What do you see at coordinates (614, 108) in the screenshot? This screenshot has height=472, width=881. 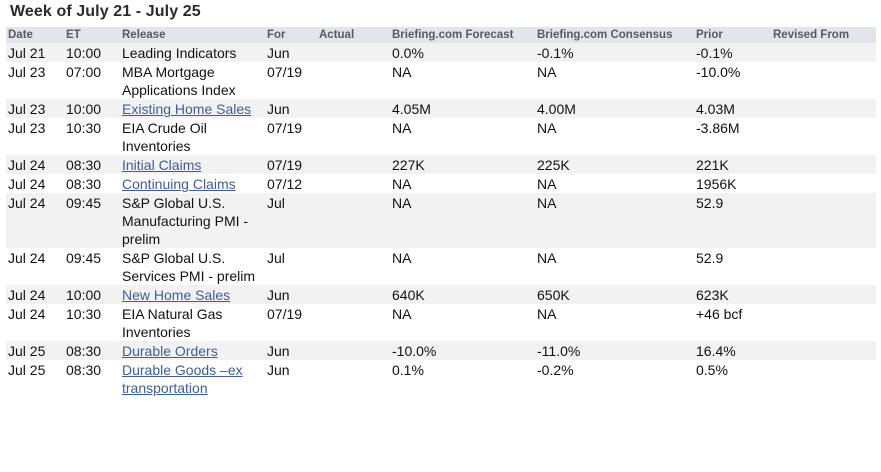 I see `consensus-cell: 4.00M` at bounding box center [614, 108].